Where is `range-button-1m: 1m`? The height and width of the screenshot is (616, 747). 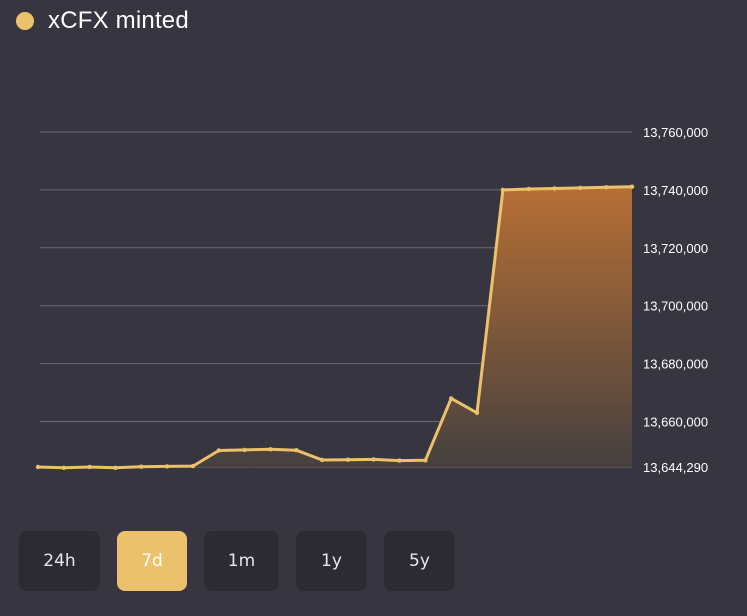
range-button-1m: 1m is located at coordinates (241, 561).